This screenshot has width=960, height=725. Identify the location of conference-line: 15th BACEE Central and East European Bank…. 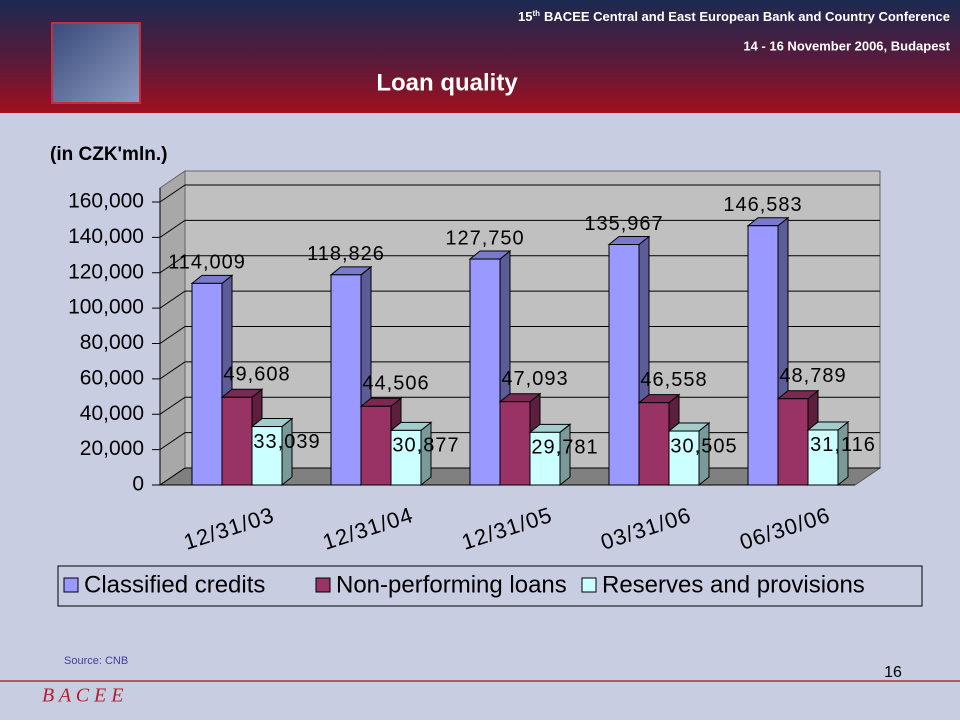
(734, 16).